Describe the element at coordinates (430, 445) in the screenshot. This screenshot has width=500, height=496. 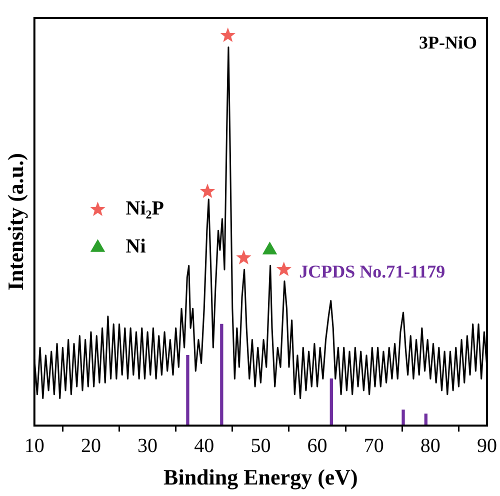
I see `x-tick-label: 80` at that location.